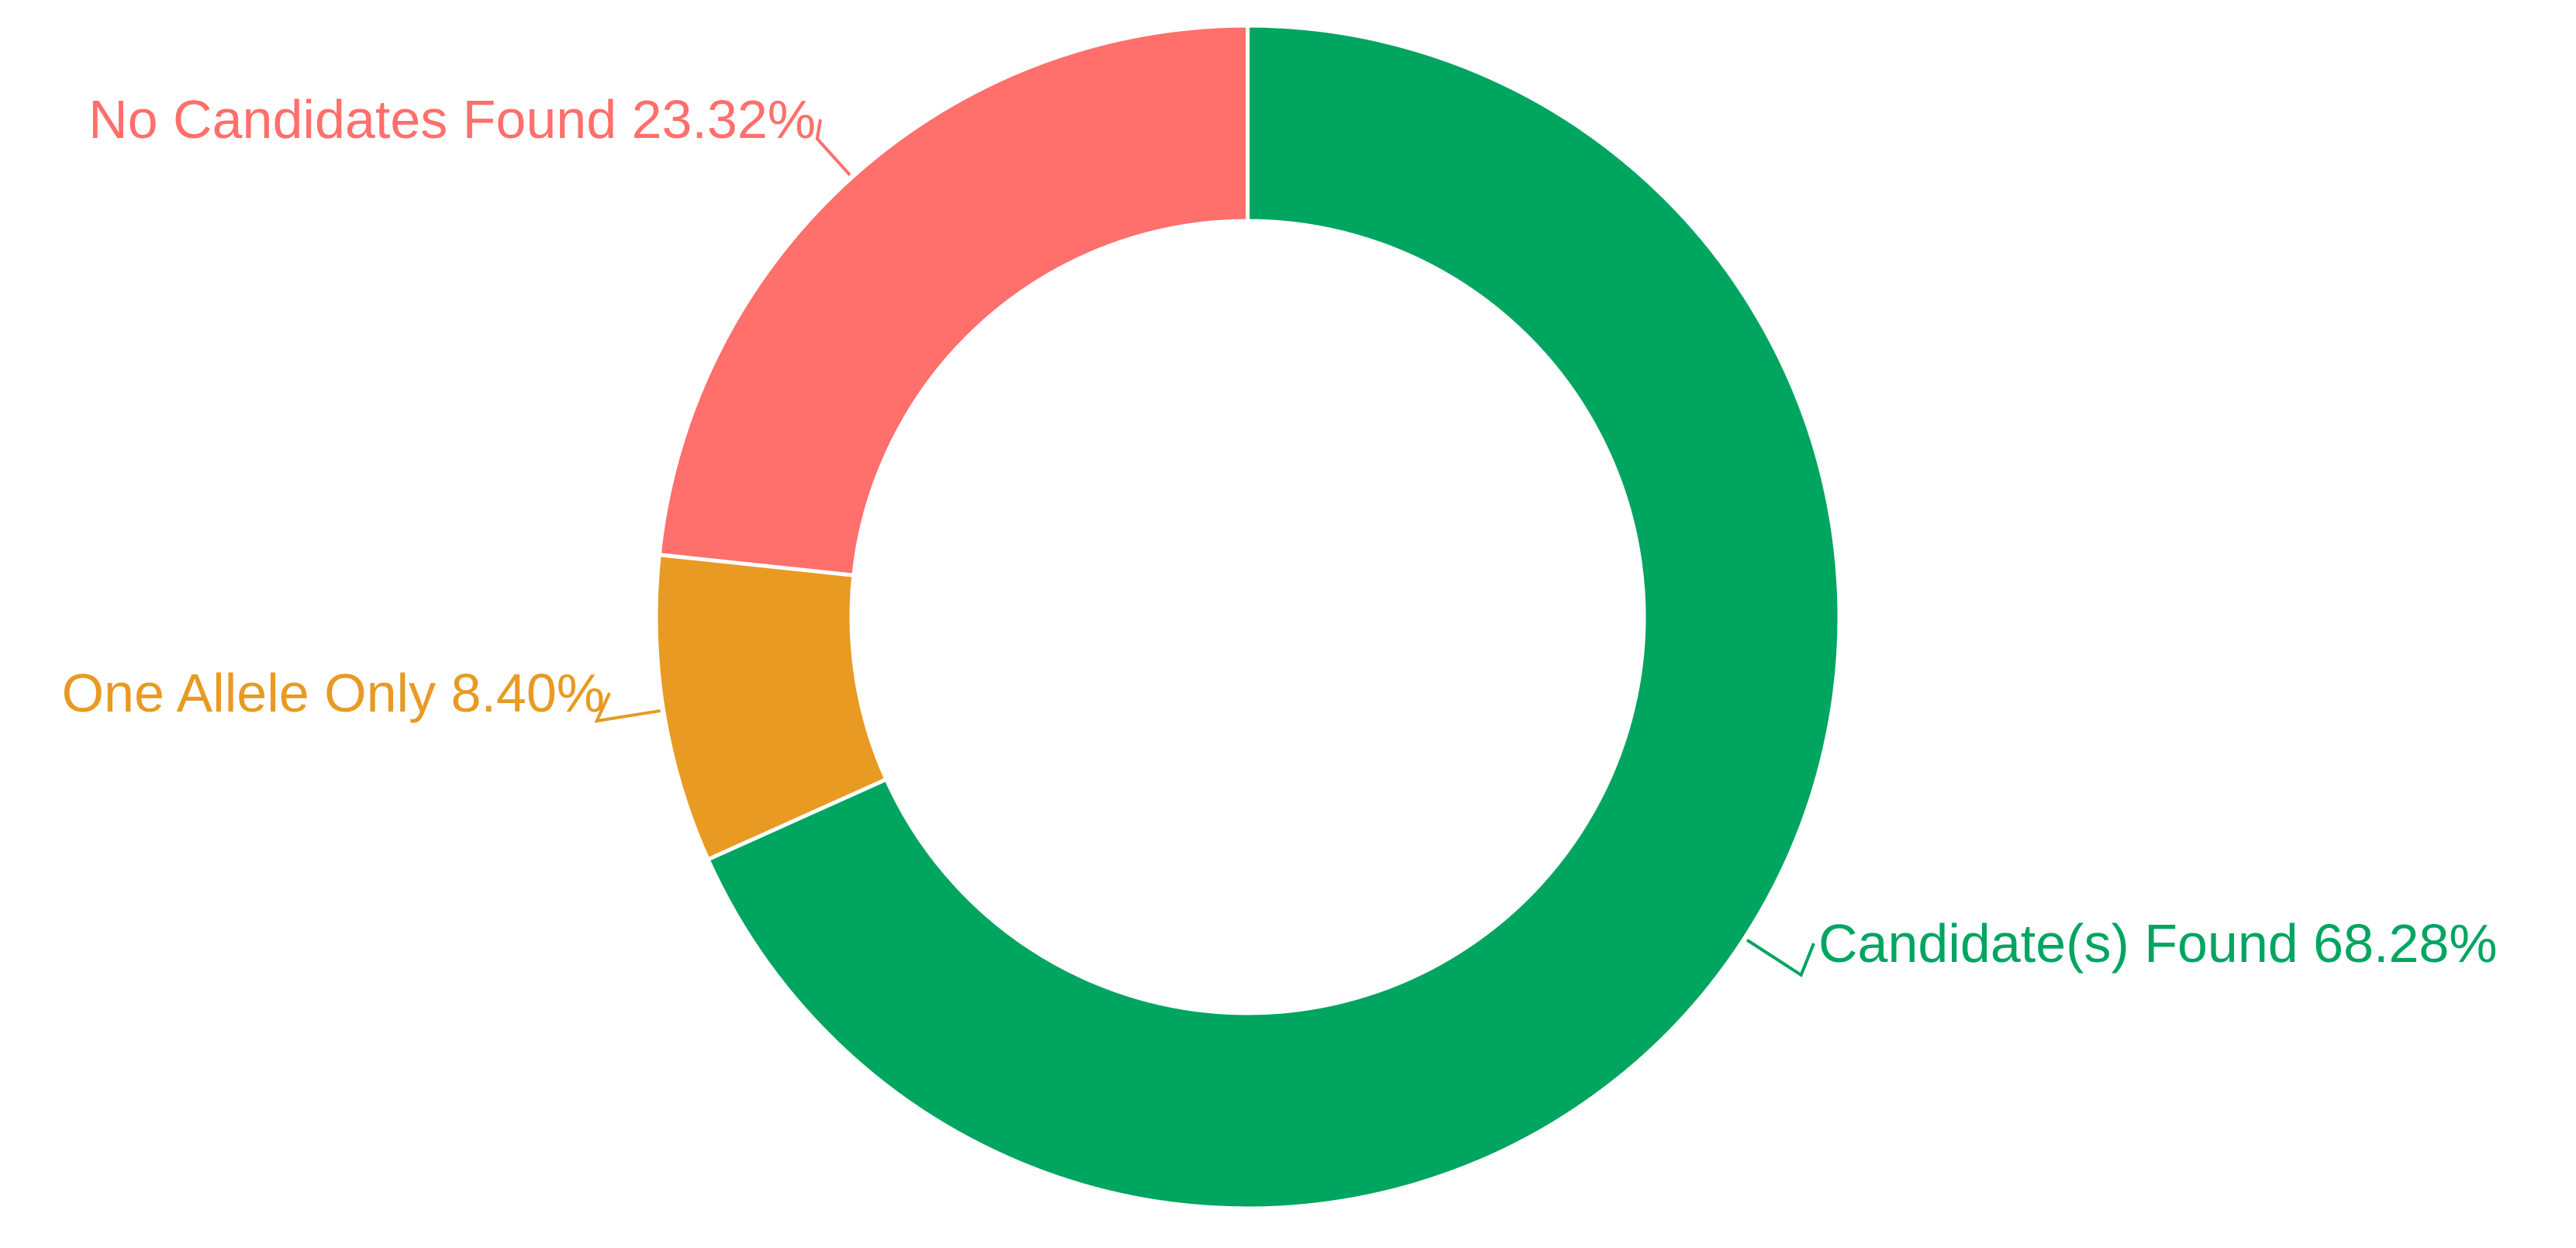  Describe the element at coordinates (627, 708) in the screenshot. I see `leader-line-one-allele-only` at that location.